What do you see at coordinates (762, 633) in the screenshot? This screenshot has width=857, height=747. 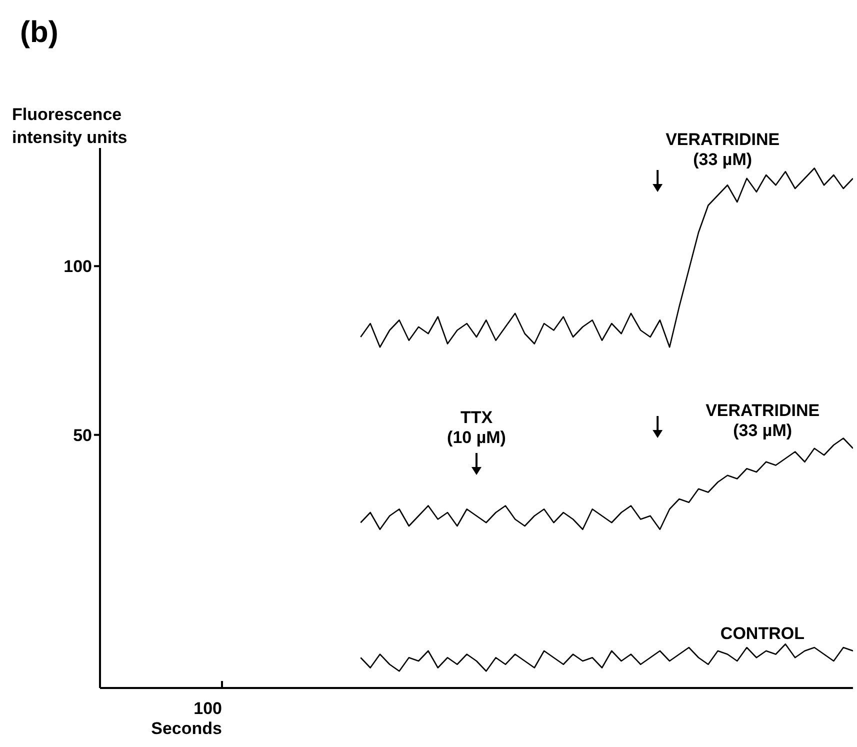 I see `annotation: CONTROL` at bounding box center [762, 633].